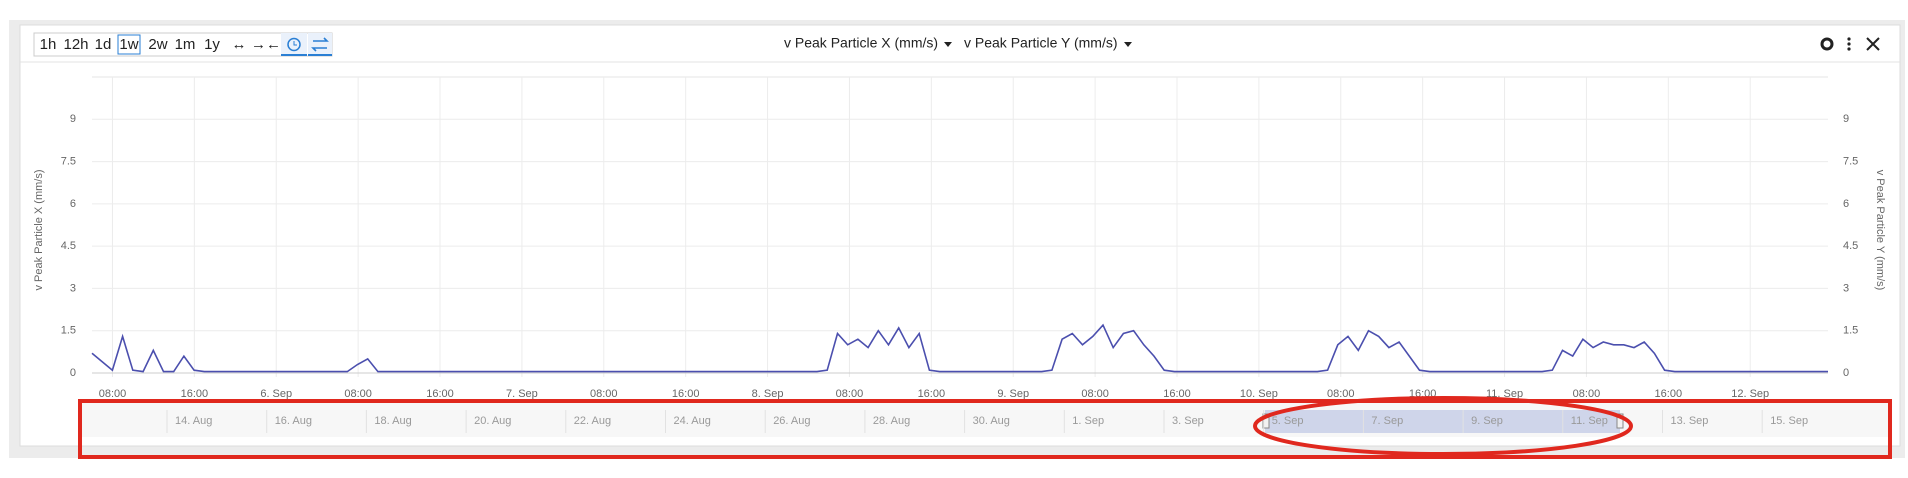 This screenshot has height=478, width=1908. What do you see at coordinates (392, 421) in the screenshot?
I see `navigator-label: 18. Aug` at bounding box center [392, 421].